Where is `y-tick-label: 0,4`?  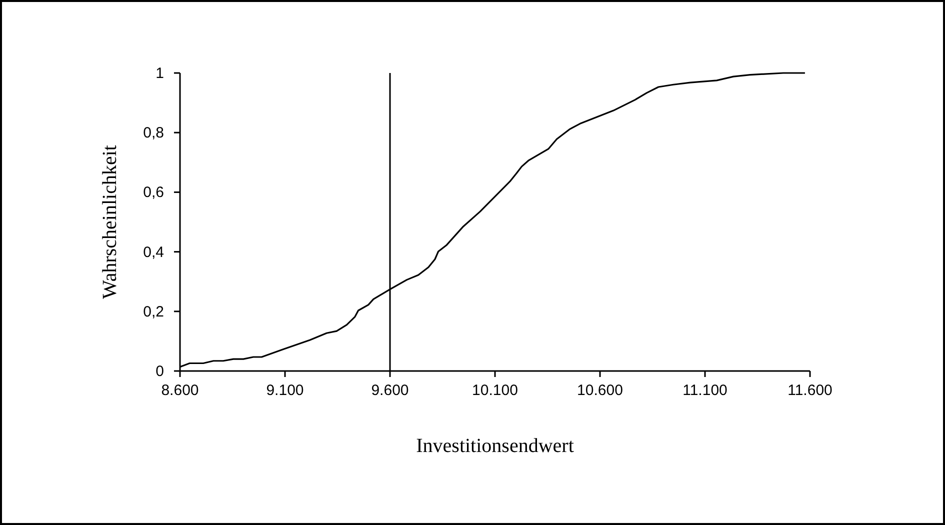 y-tick-label: 0,4 is located at coordinates (153, 252).